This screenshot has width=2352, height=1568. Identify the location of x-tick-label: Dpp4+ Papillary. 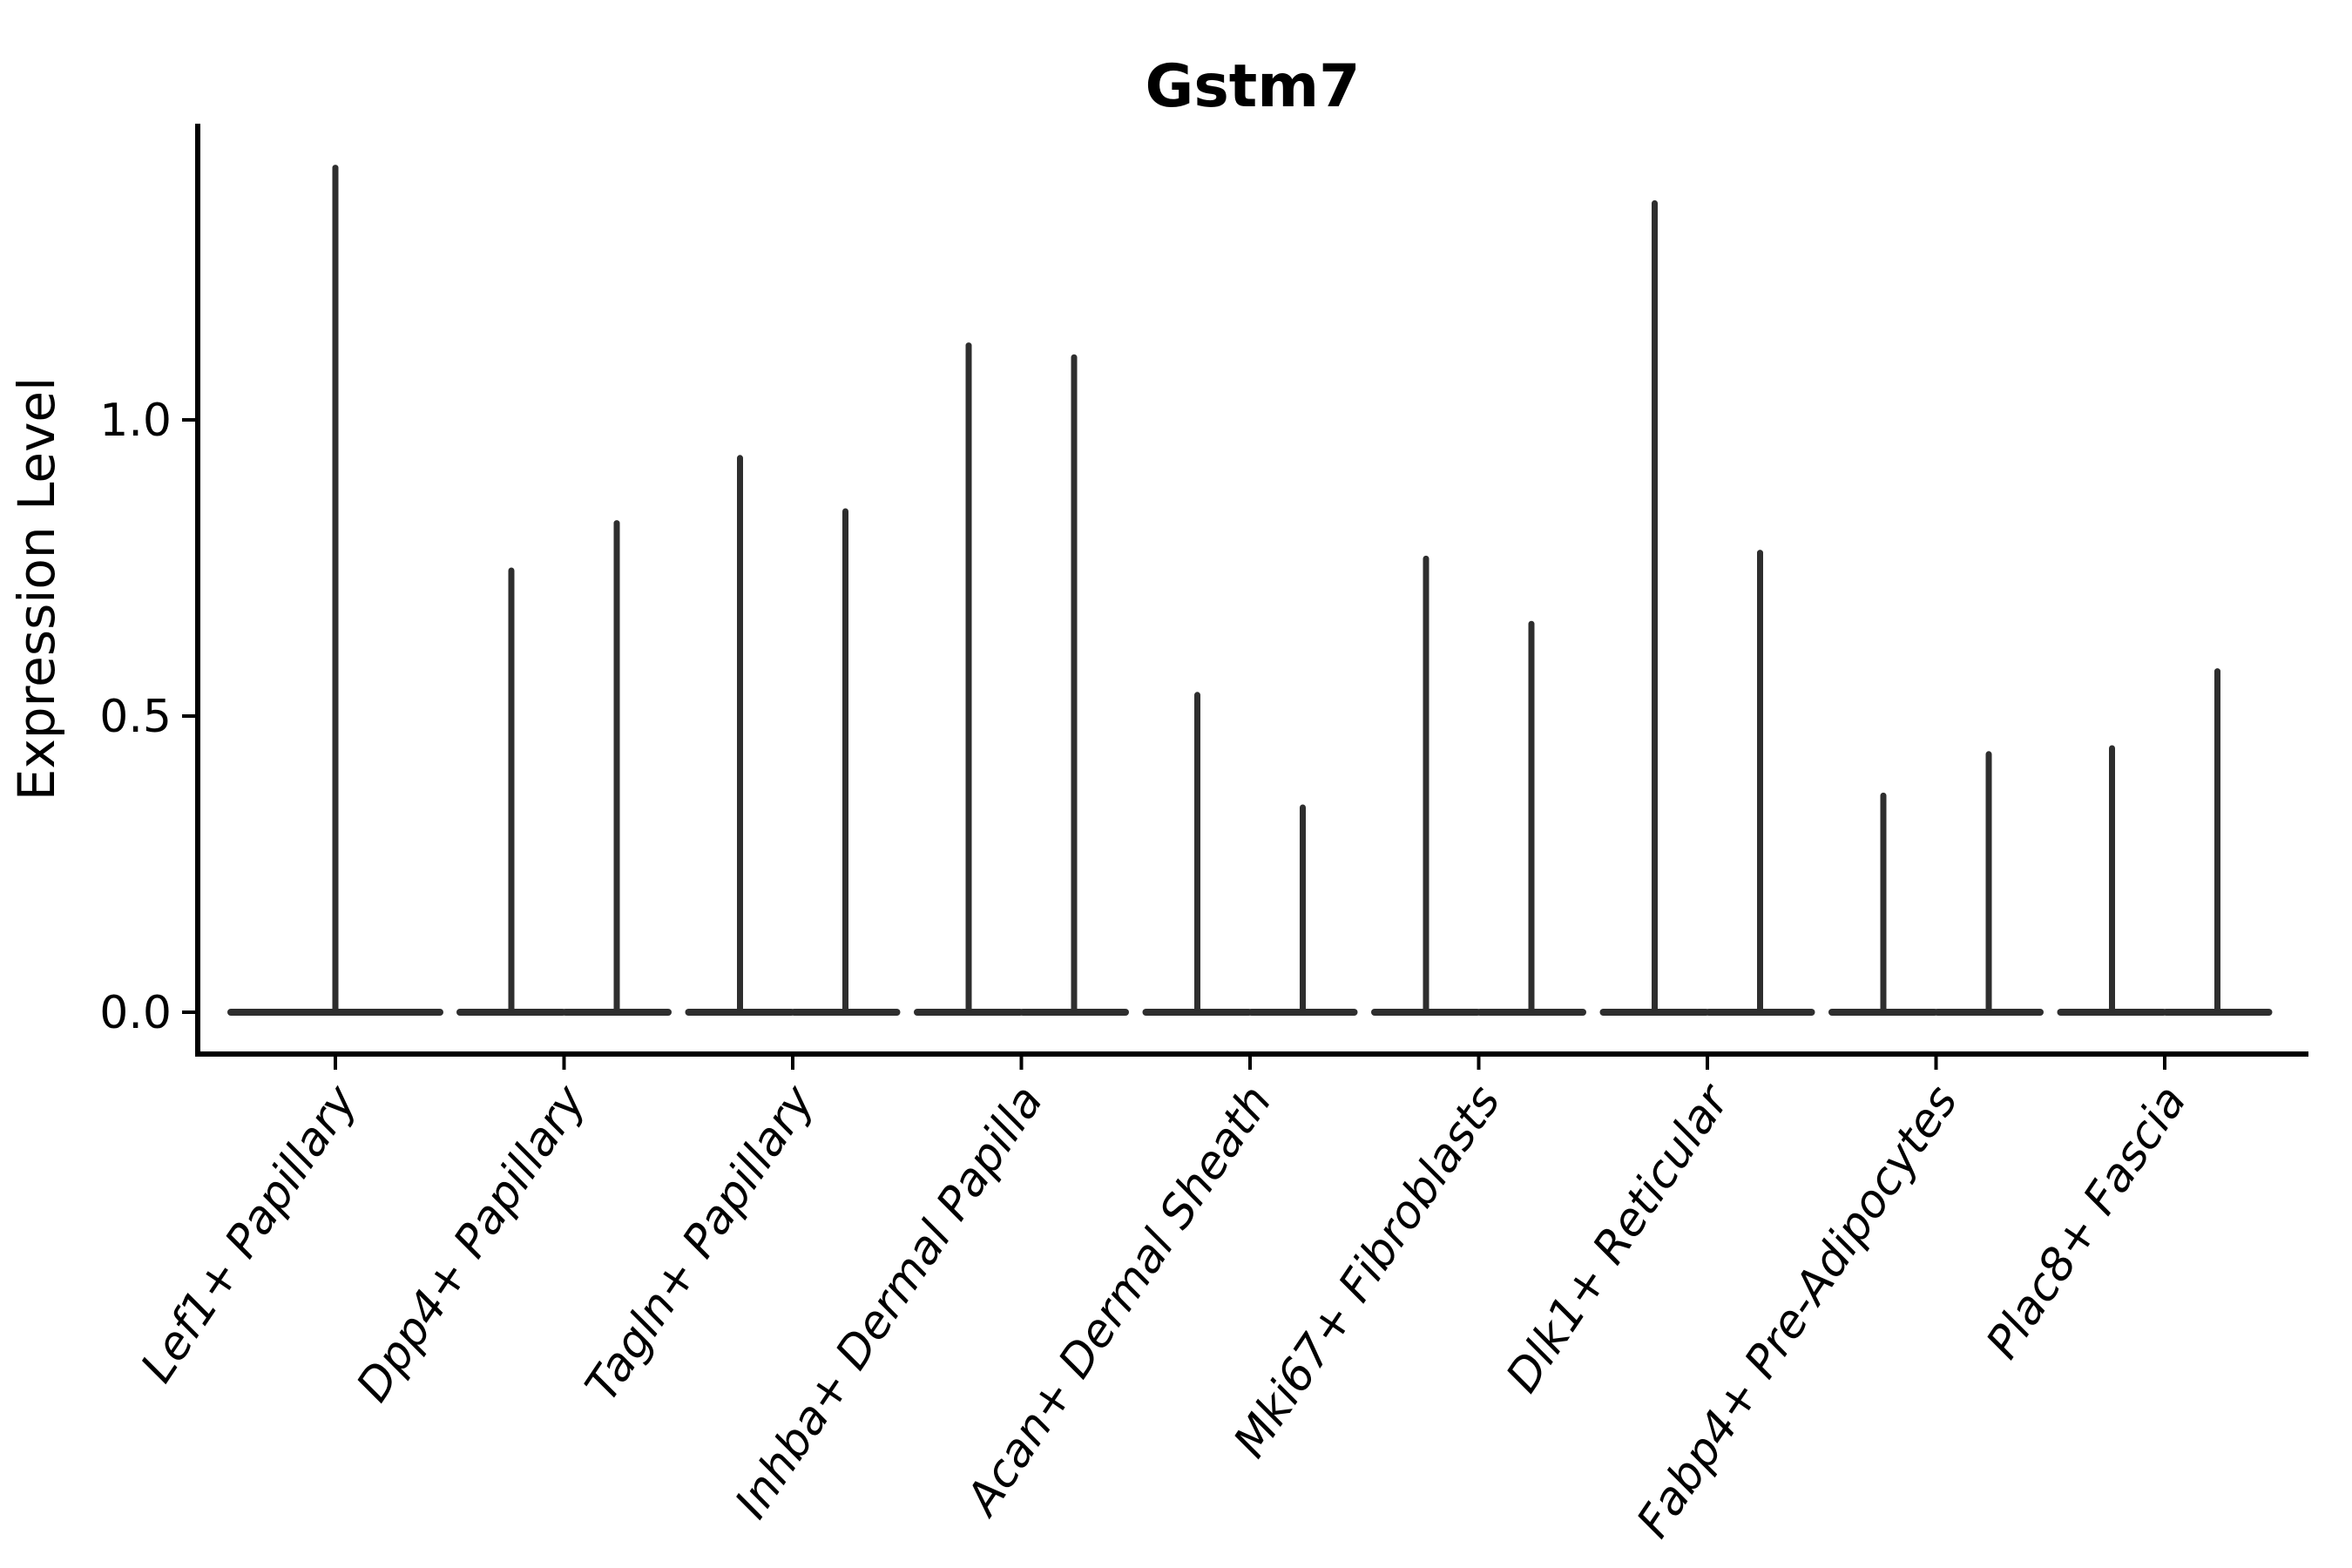
(472, 1243).